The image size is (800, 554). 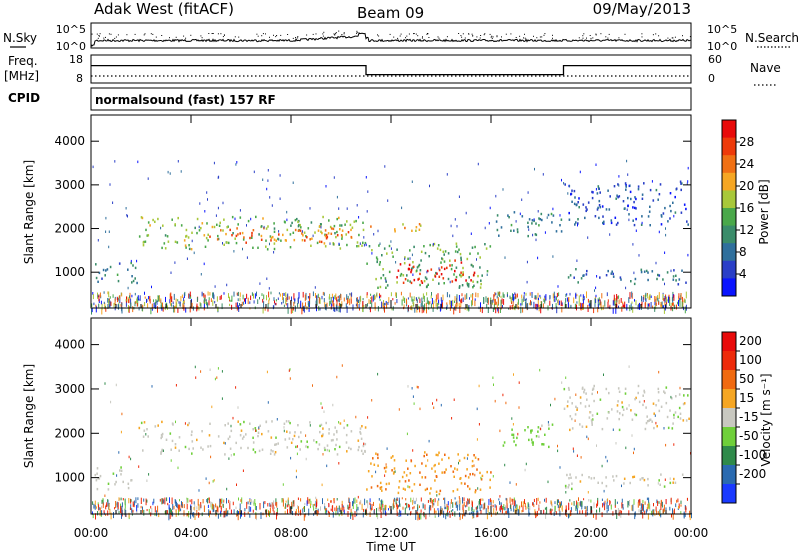 I want to click on ytick-label: 1000, so click(x=69, y=272).